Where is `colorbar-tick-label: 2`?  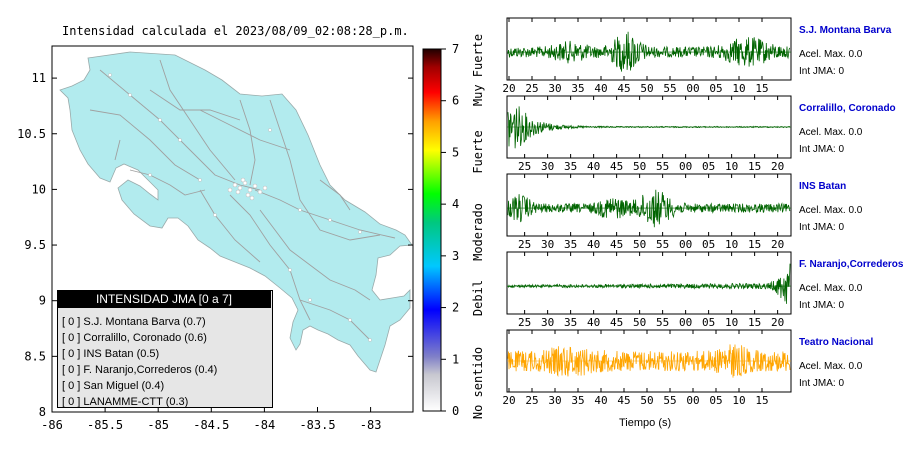
colorbar-tick-label: 2 is located at coordinates (455, 308).